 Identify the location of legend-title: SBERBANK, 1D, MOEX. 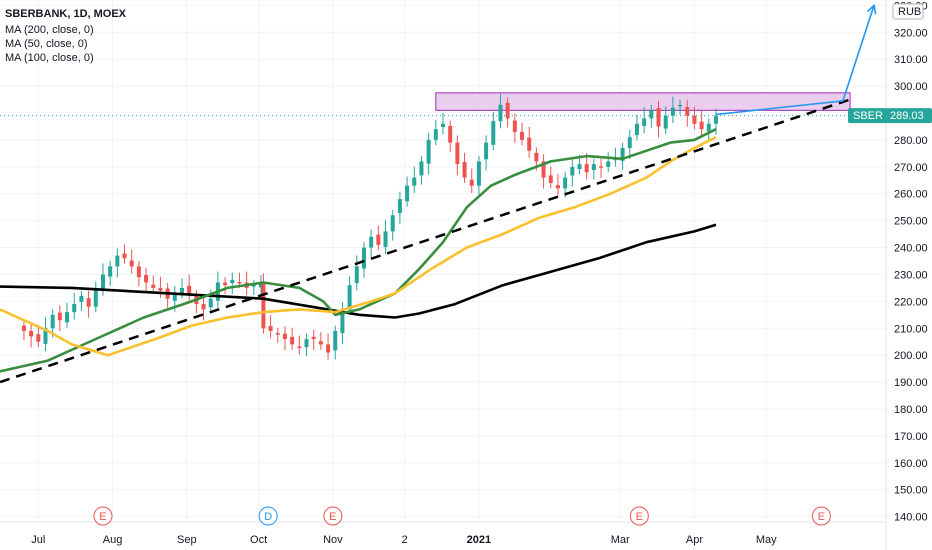
(66, 14).